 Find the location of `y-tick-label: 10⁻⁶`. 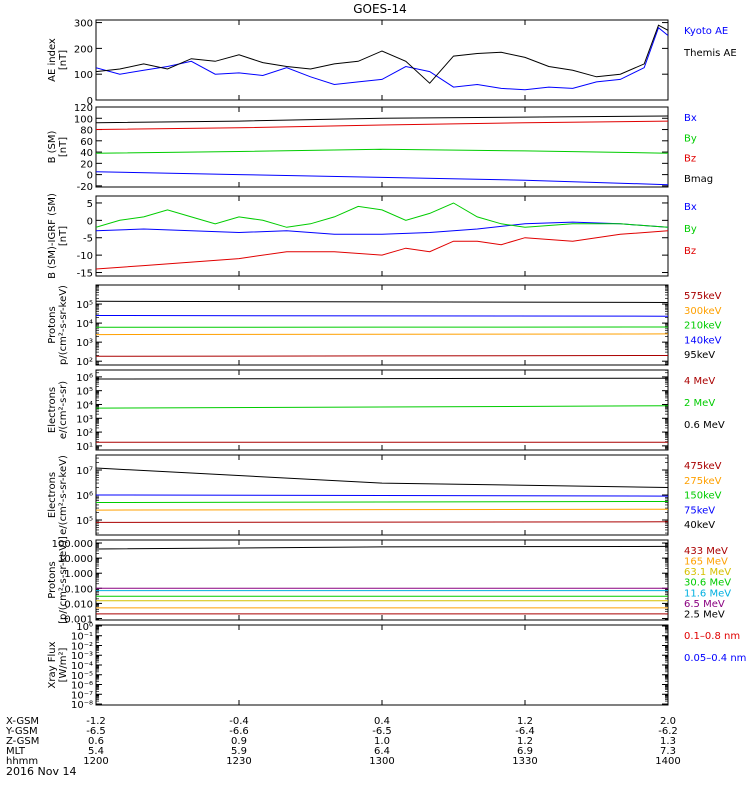

y-tick-label: 10⁻⁶ is located at coordinates (82, 686).